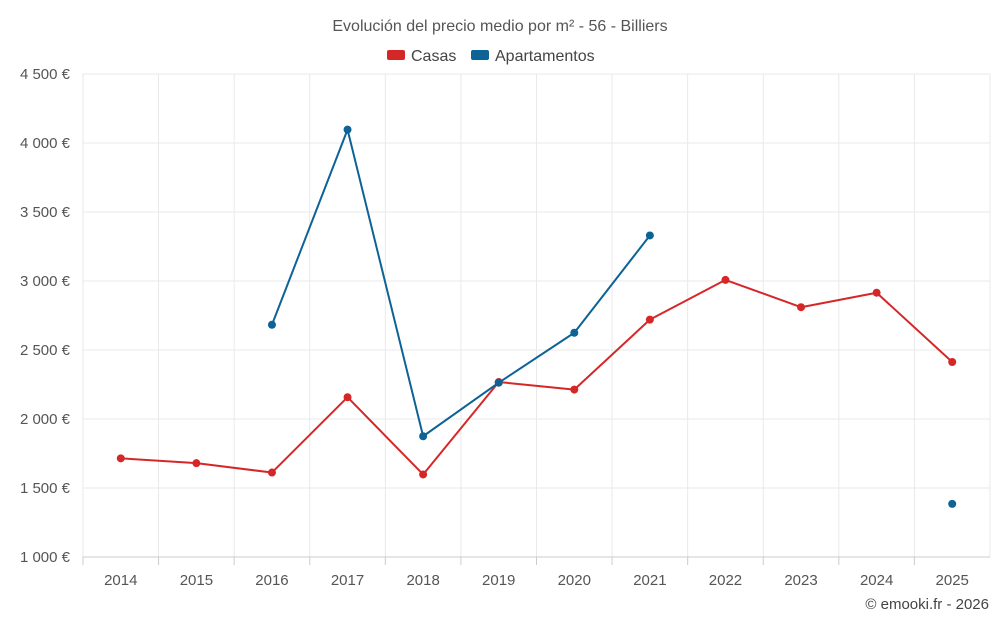  What do you see at coordinates (649, 319) in the screenshot?
I see `data-point-casas-2021` at bounding box center [649, 319].